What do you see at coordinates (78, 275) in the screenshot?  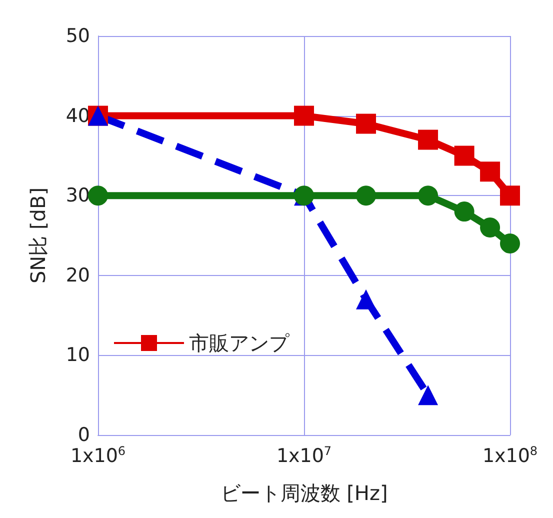 I see `y-tick-label: 20` at bounding box center [78, 275].